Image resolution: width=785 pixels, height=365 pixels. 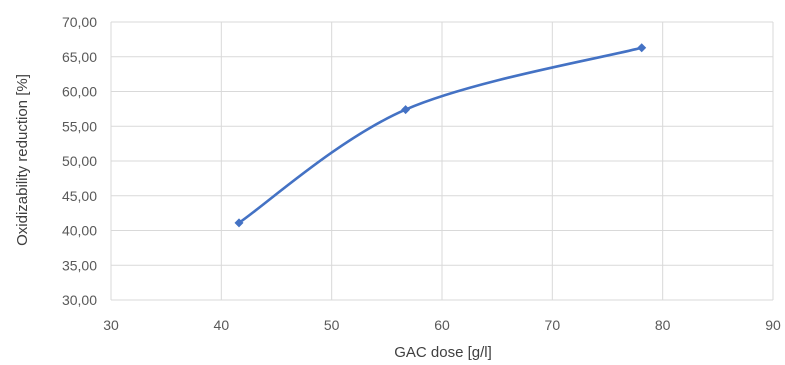 What do you see at coordinates (79, 92) in the screenshot?
I see `y-tick-label: 60,00` at bounding box center [79, 92].